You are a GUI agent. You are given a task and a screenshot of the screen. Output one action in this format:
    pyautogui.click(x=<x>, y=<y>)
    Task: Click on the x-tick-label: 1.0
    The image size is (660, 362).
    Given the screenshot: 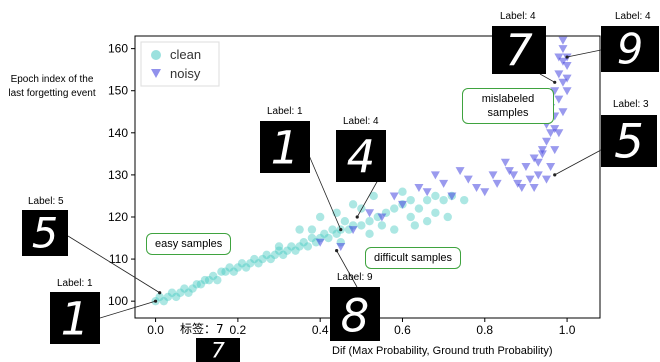 What is the action you would take?
    pyautogui.click(x=567, y=330)
    